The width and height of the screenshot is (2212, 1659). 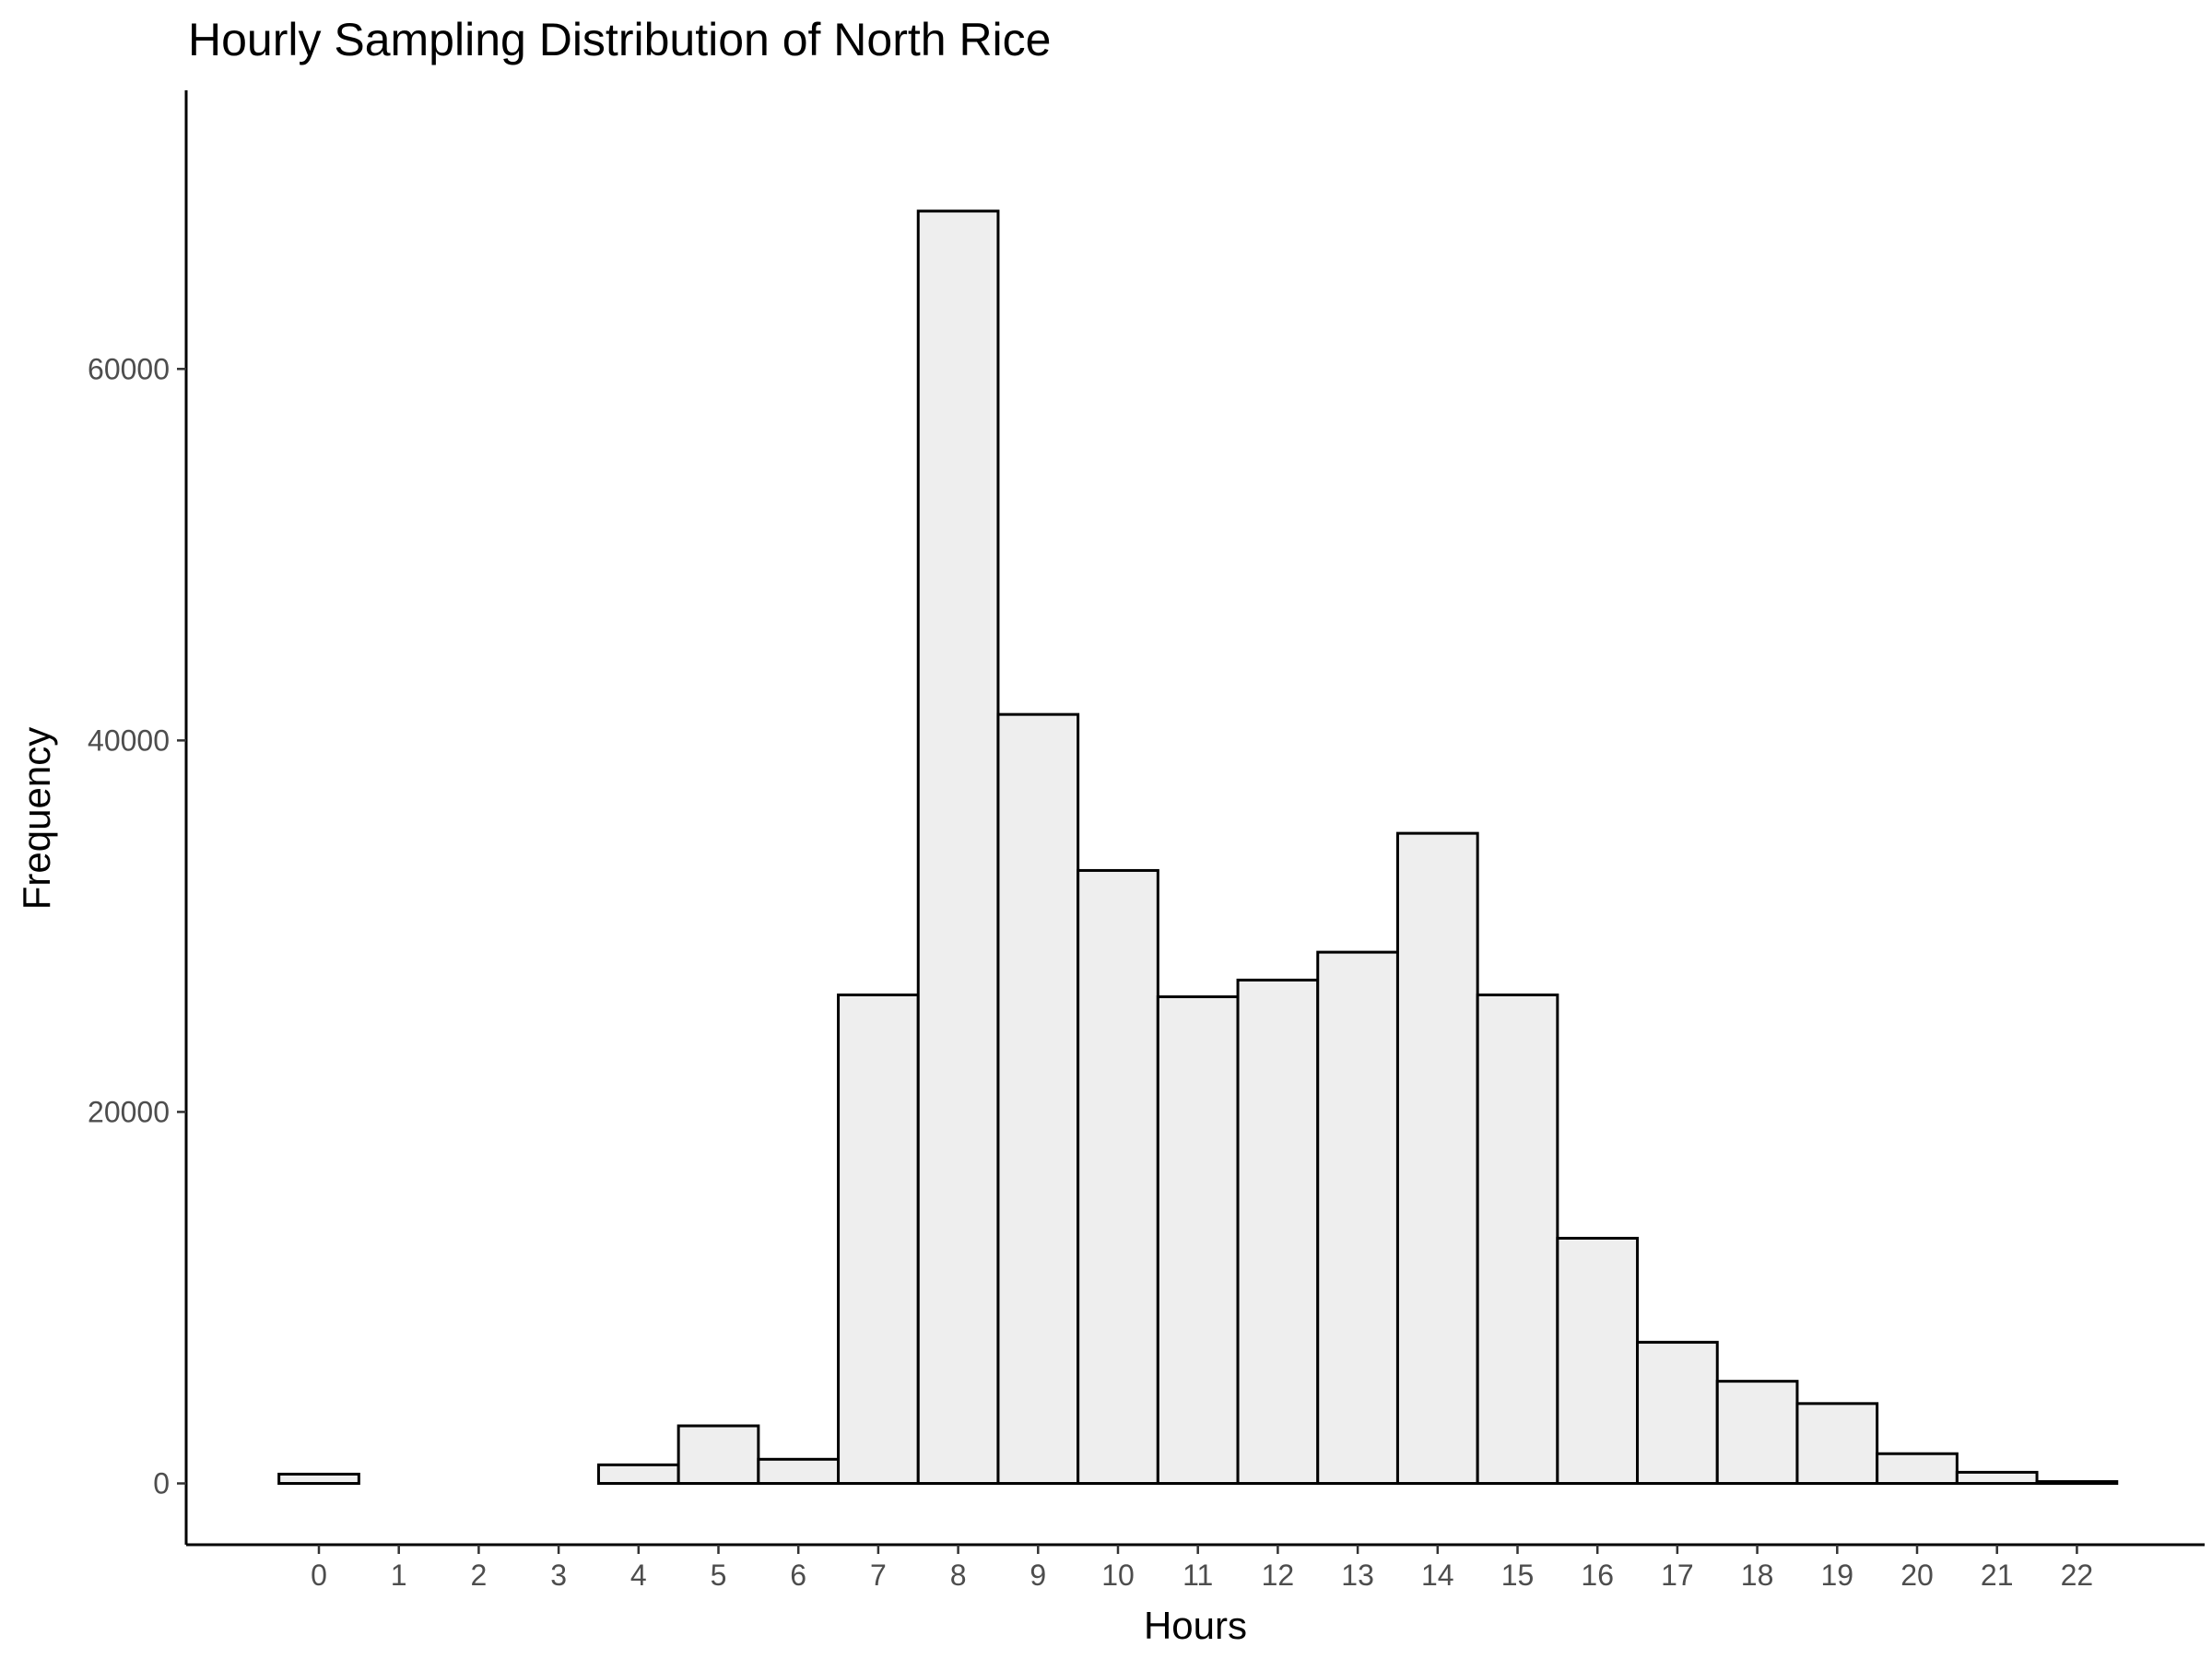 I want to click on x-tick-label: 2, so click(x=479, y=1575).